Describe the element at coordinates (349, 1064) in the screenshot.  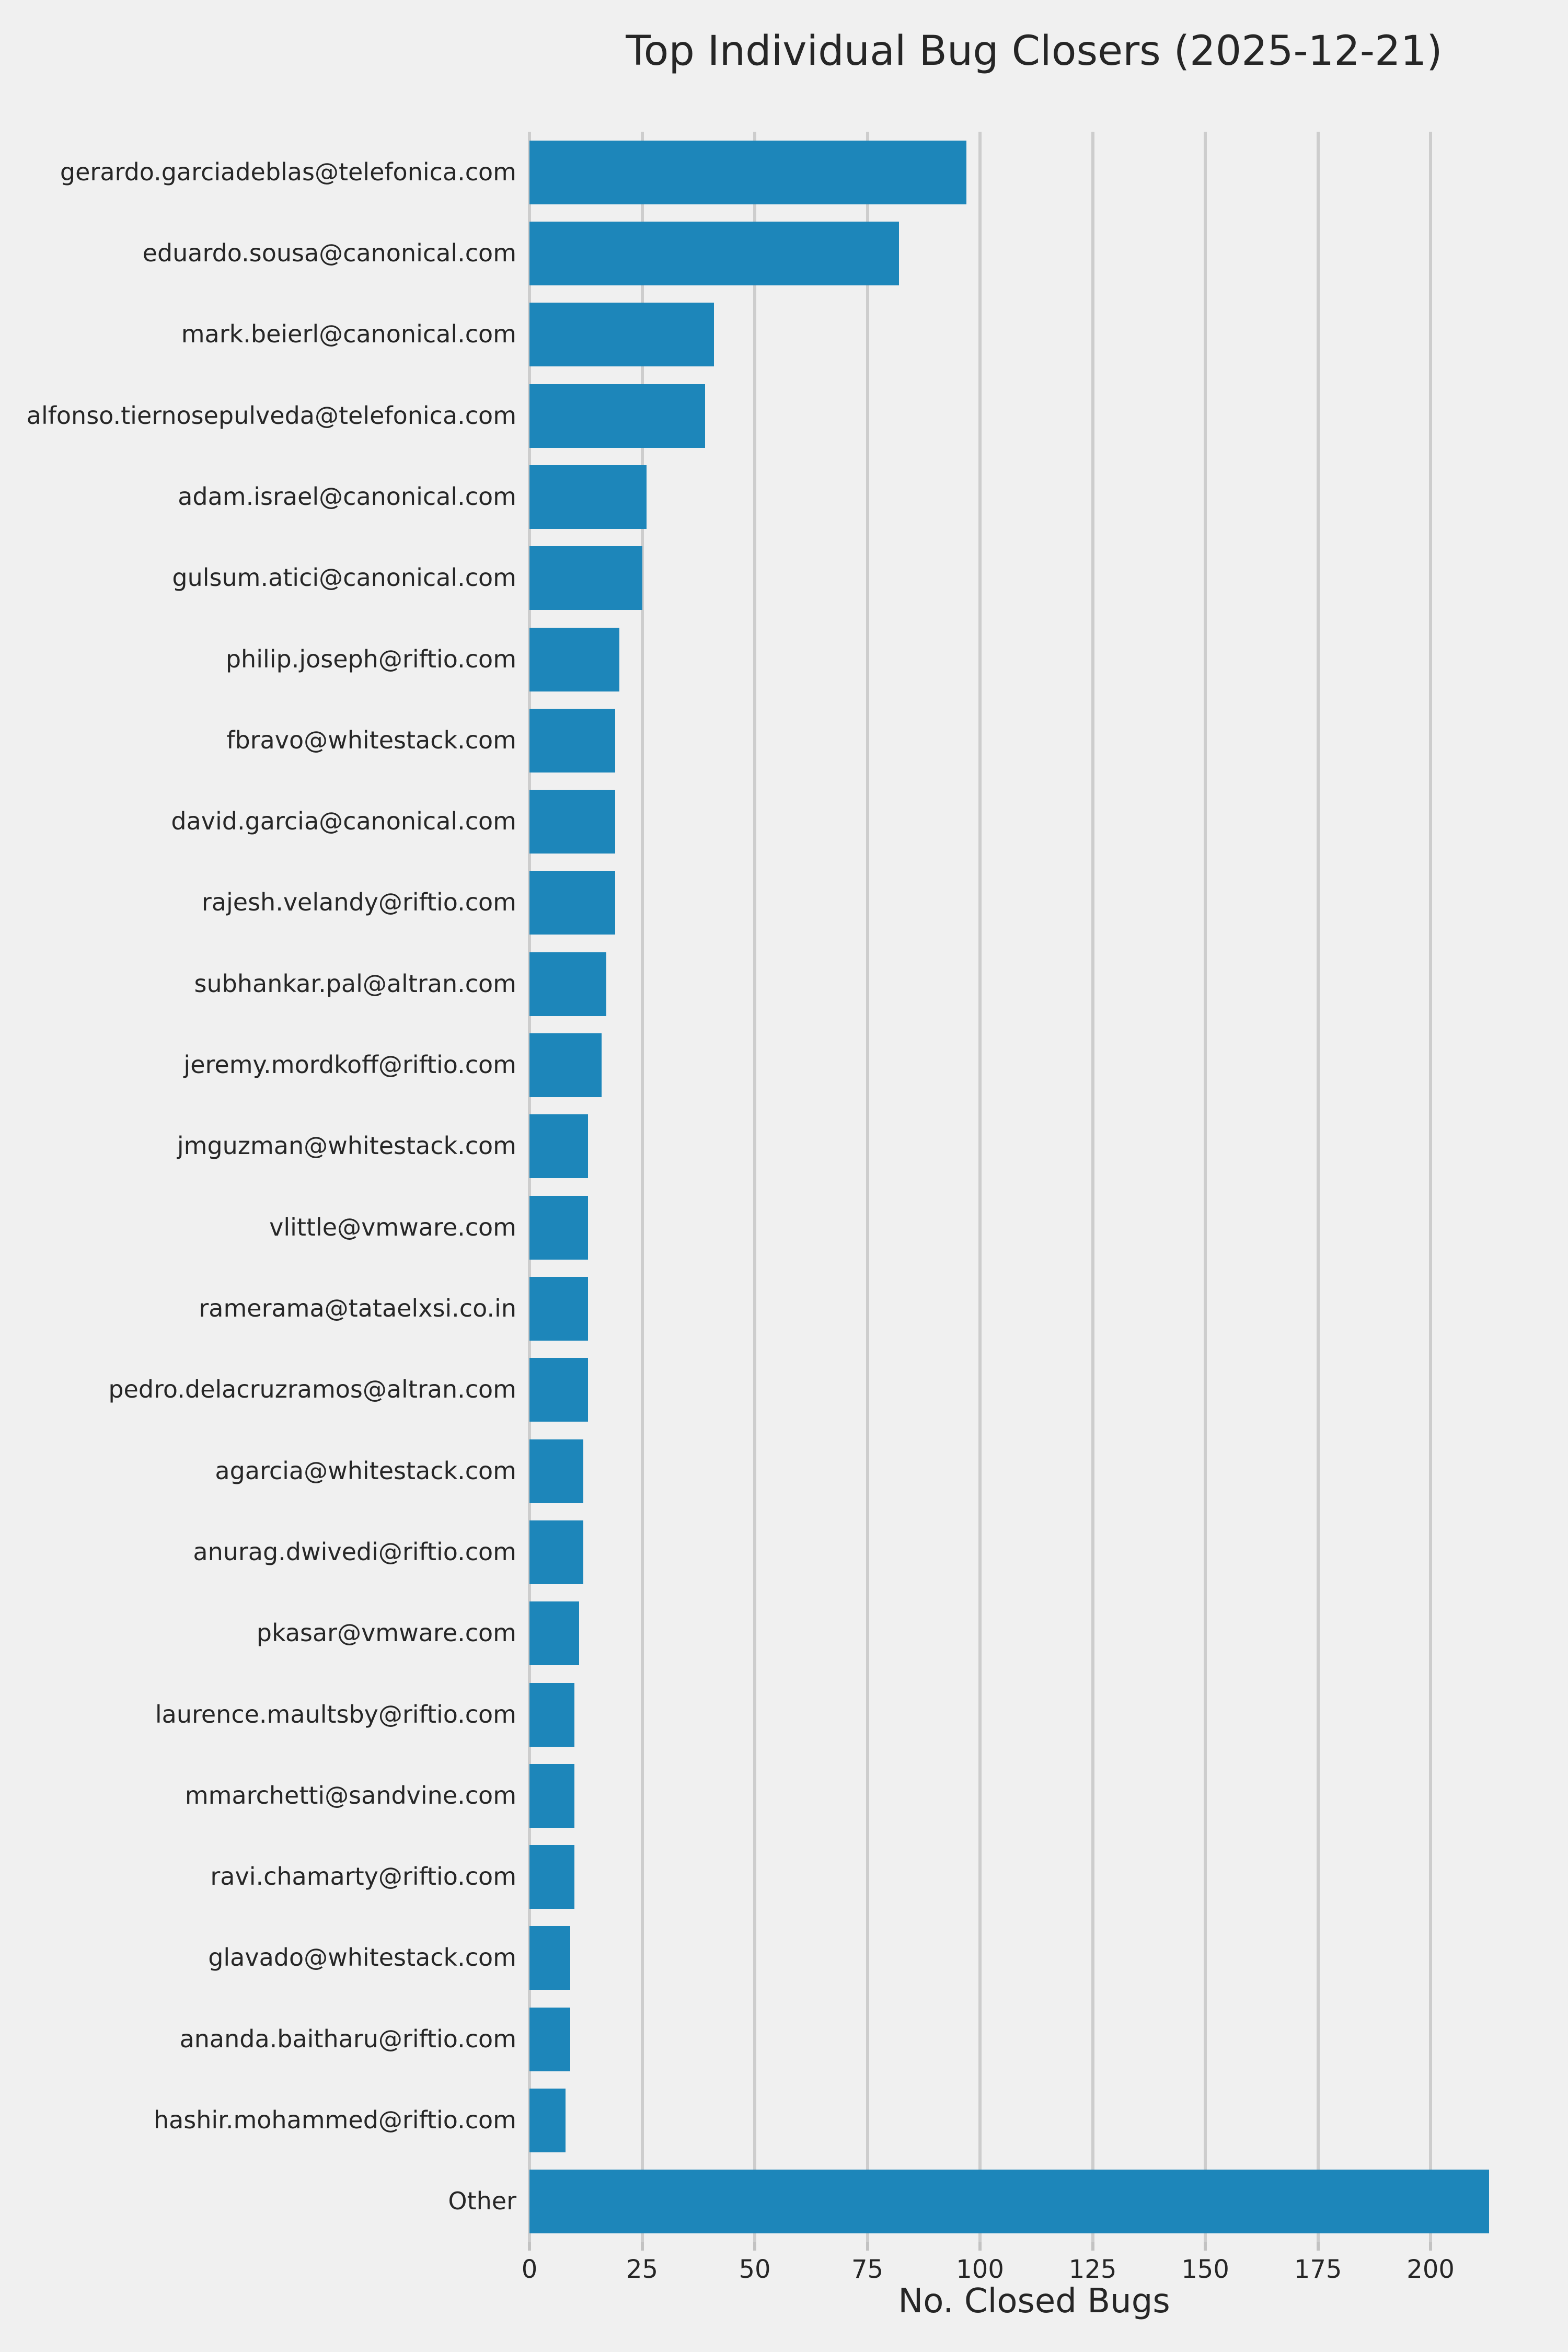
I see `y-tick-label: jeremy.mordkoff@riftio.com` at that location.